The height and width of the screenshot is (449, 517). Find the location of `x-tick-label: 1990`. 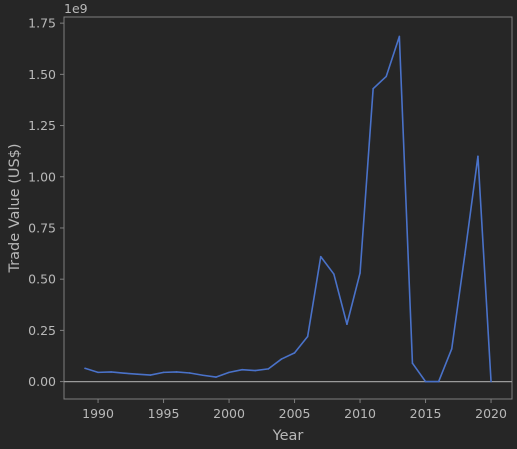

x-tick-label: 1990 is located at coordinates (98, 413).